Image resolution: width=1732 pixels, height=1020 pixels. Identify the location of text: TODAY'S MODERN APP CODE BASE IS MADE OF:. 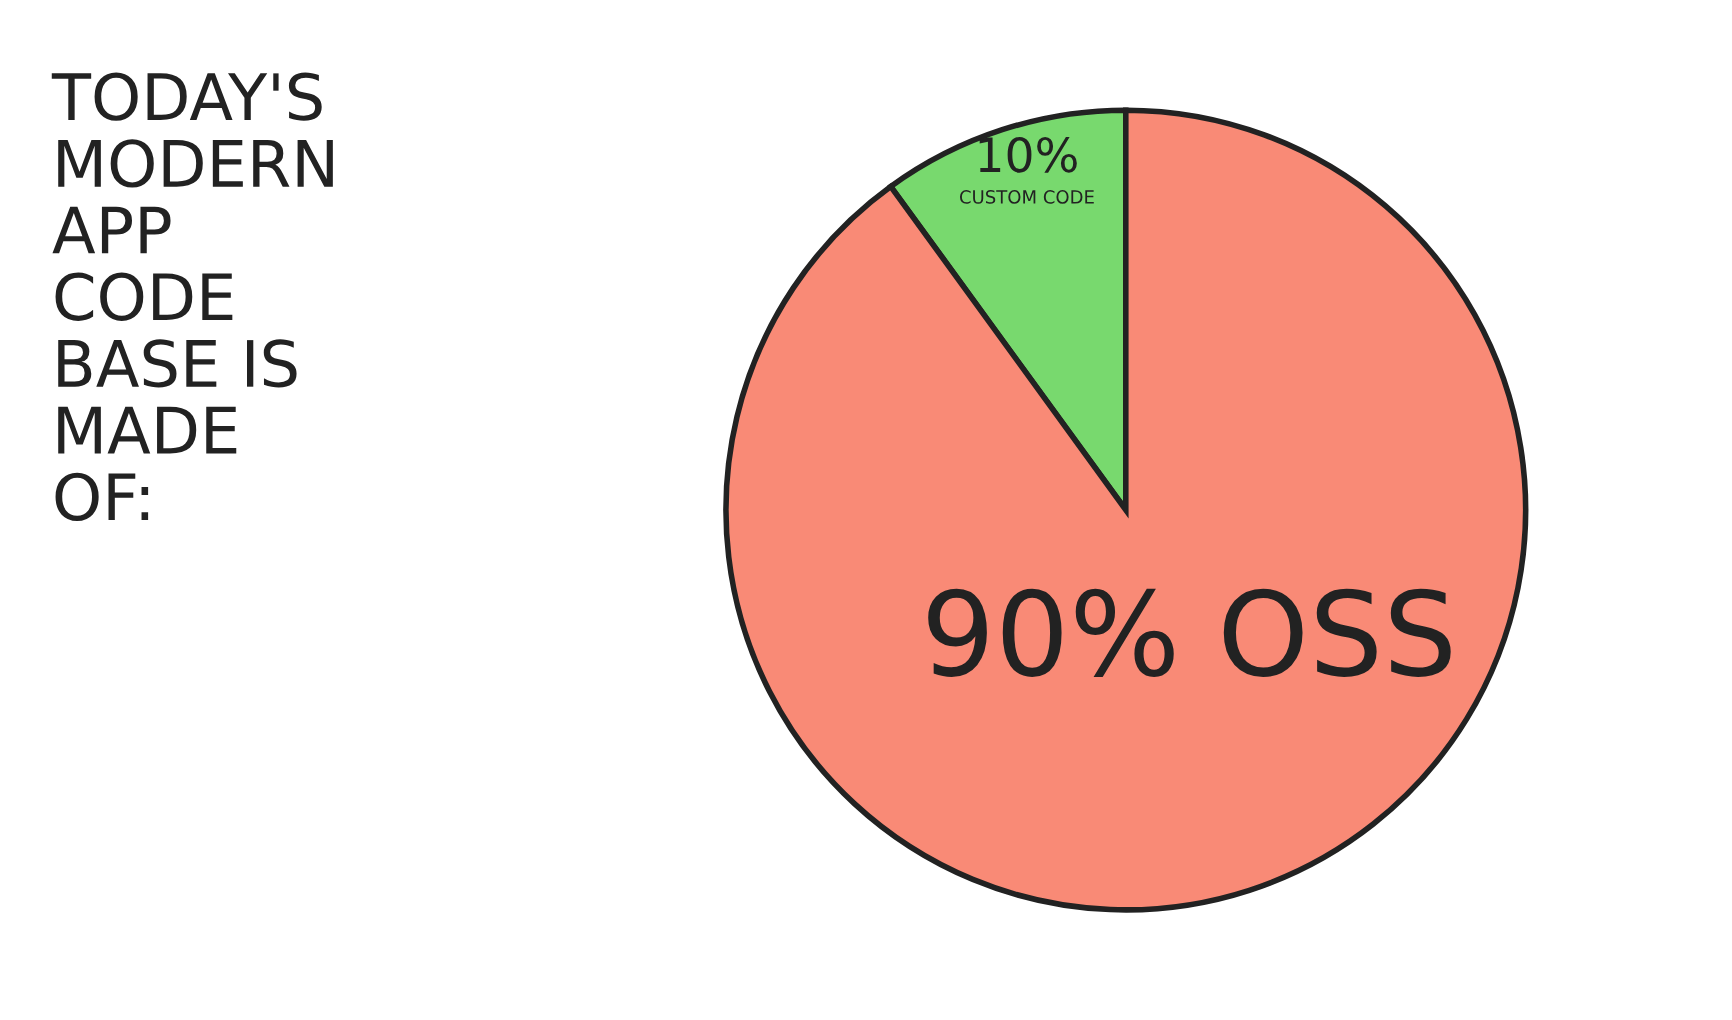
(192, 296).